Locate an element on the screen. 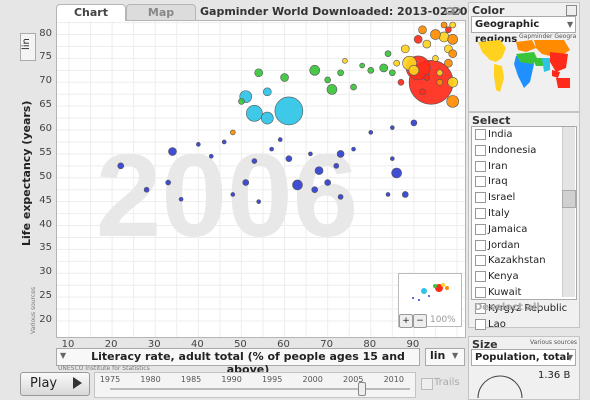 The height and width of the screenshot is (400, 590). list-item: Israel is located at coordinates (520, 197).